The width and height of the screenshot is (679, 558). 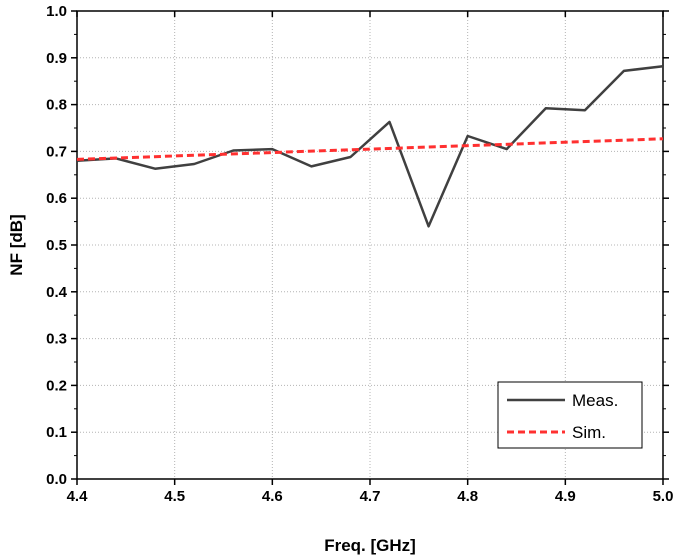 I want to click on x-tick-label: 4.6, so click(x=272, y=496).